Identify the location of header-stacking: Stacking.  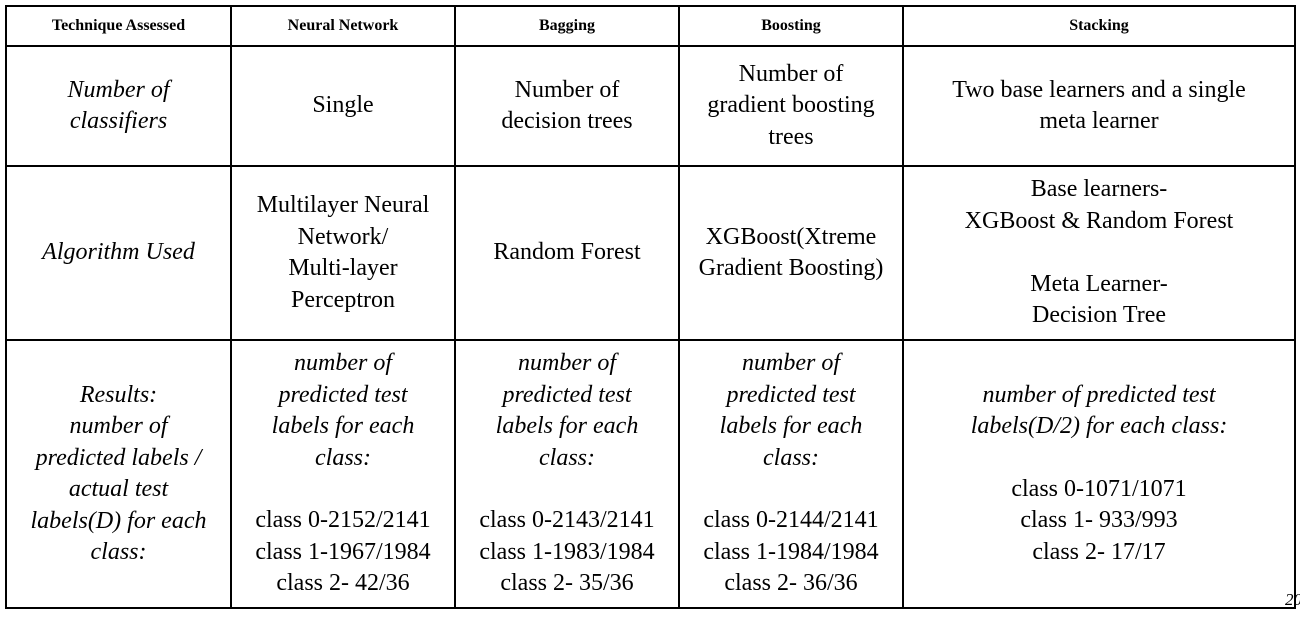
(1099, 26).